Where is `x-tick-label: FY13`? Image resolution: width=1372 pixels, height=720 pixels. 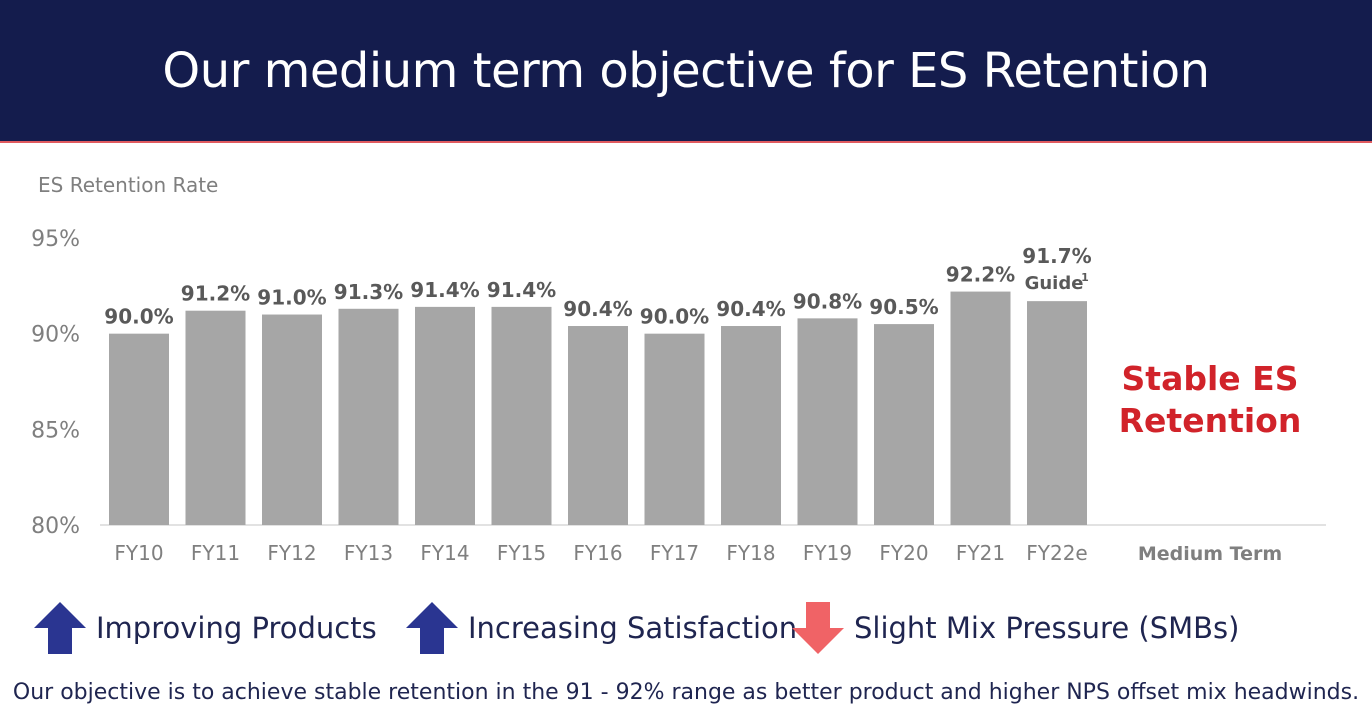
x-tick-label: FY13 is located at coordinates (368, 553).